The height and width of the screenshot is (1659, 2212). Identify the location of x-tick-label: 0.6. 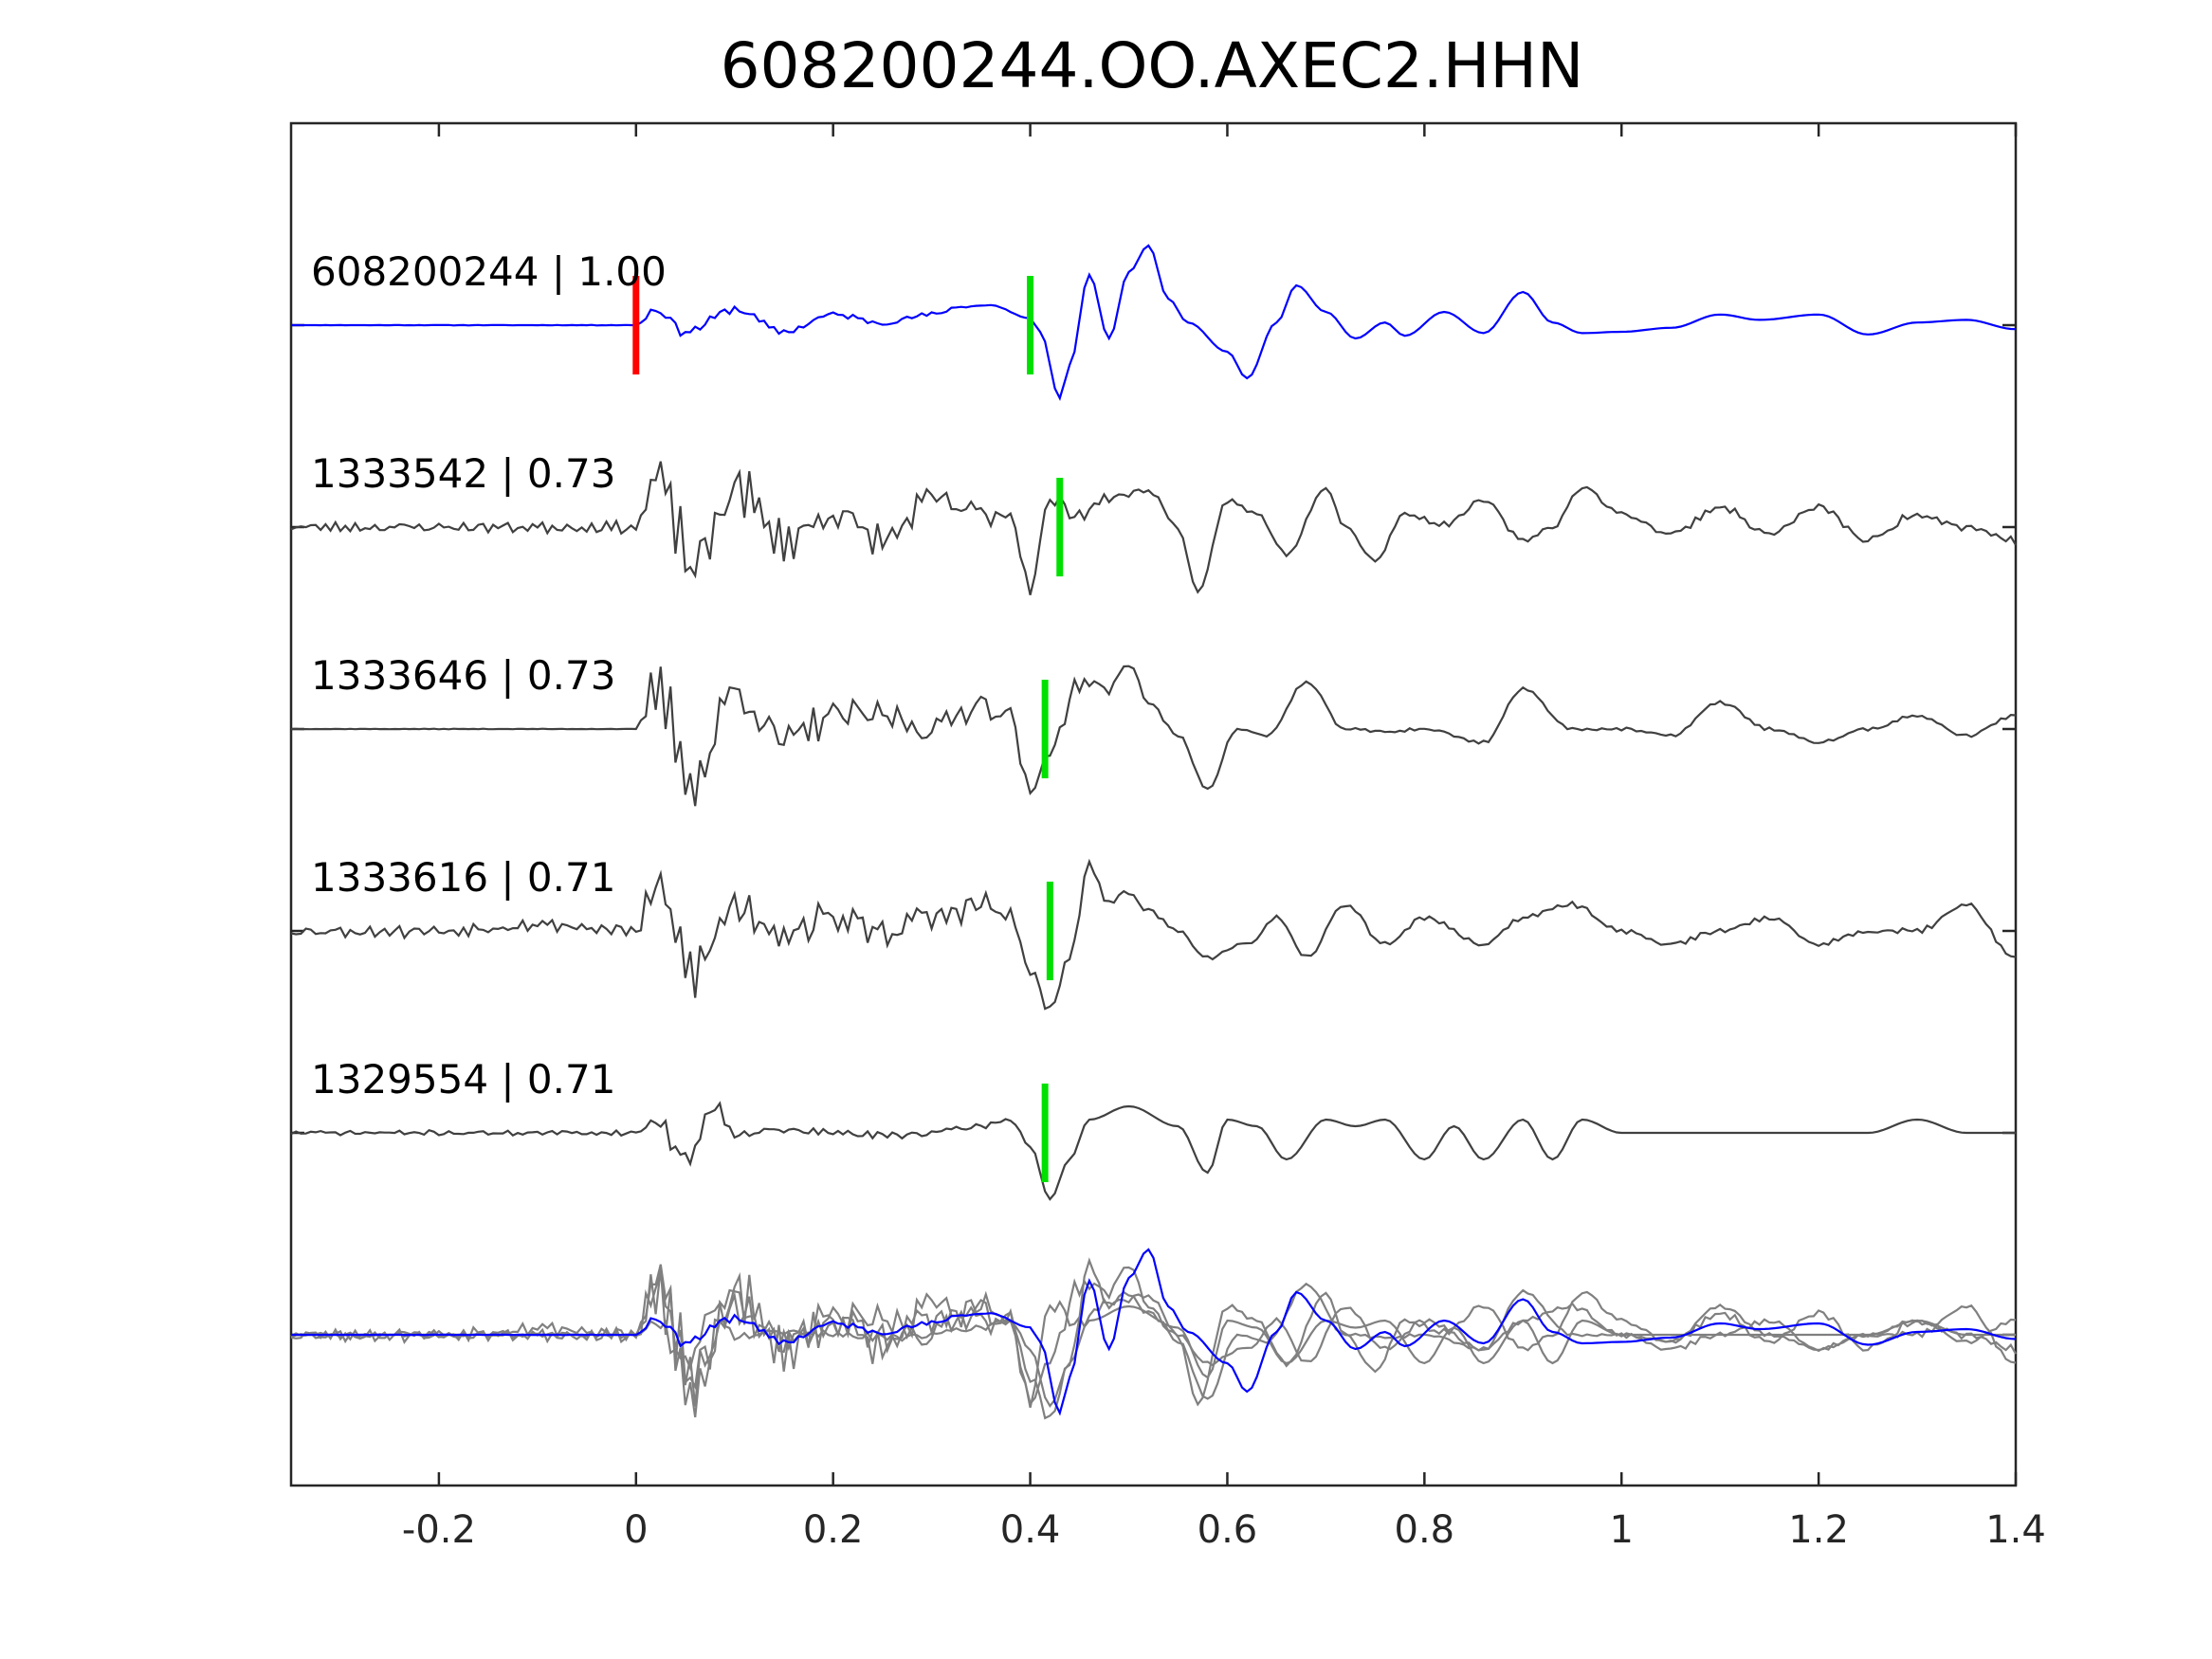
(1227, 1530).